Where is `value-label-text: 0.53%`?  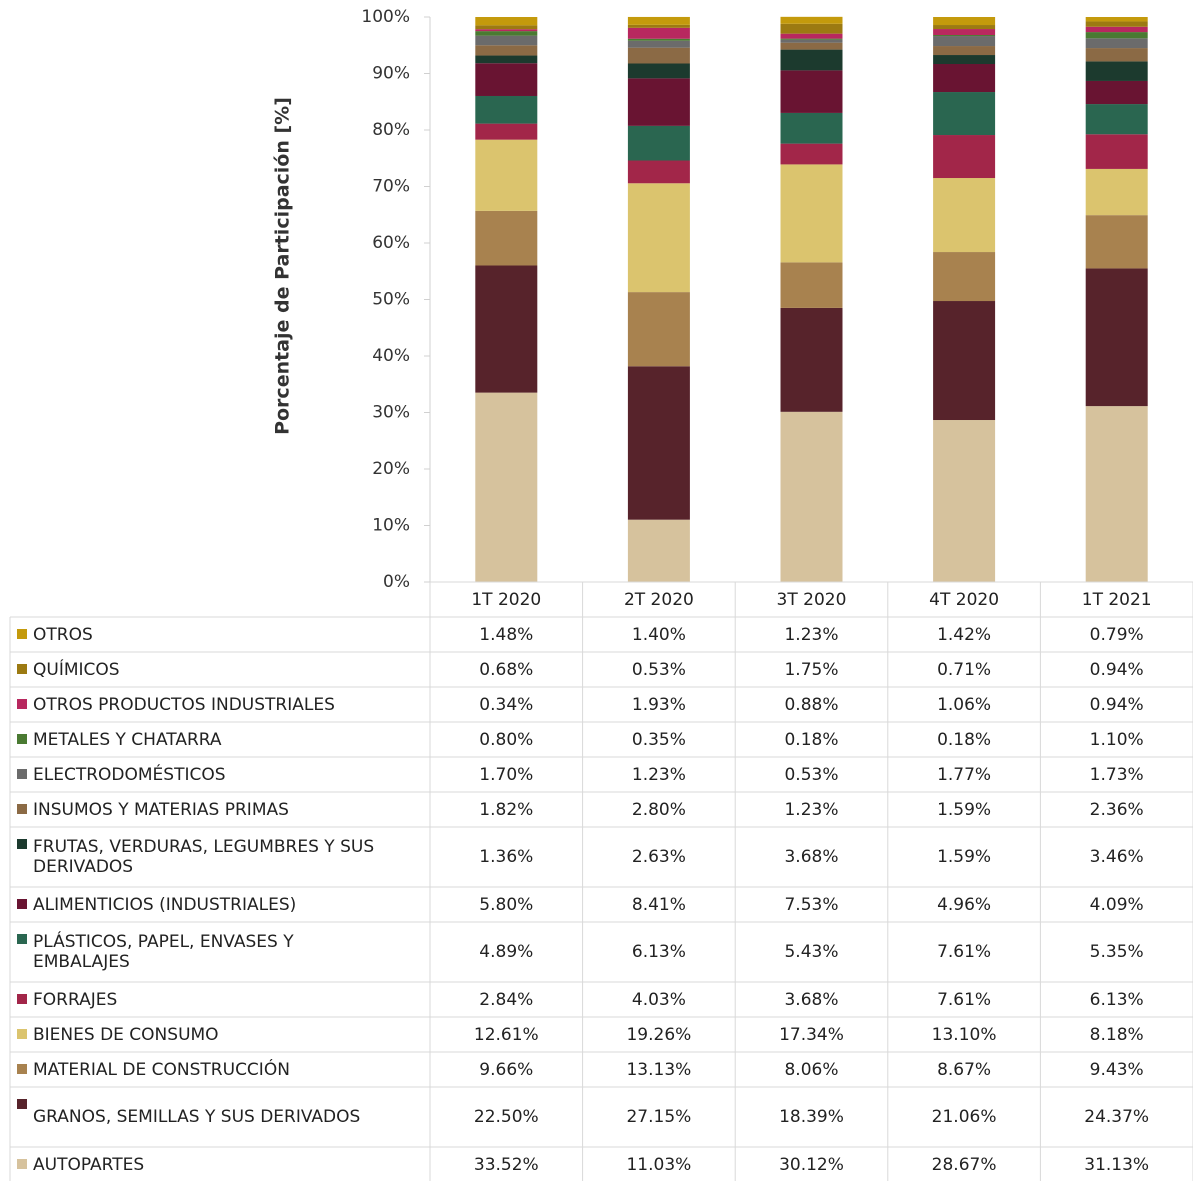
value-label-text: 0.53% is located at coordinates (658, 669).